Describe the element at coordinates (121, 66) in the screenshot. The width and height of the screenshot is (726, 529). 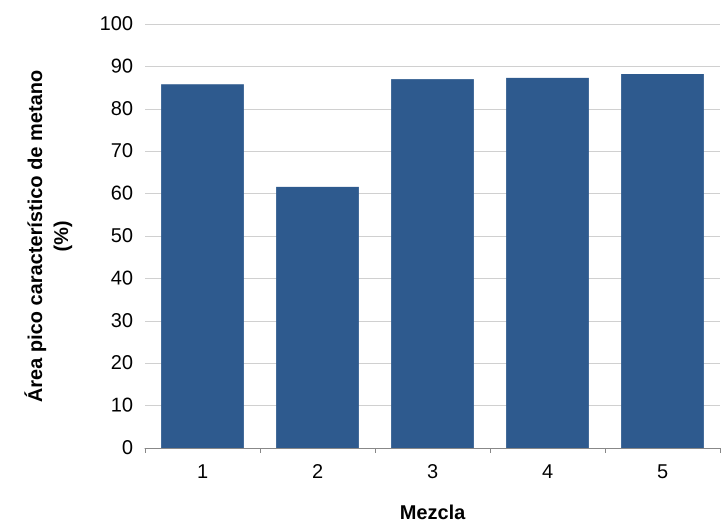
I see `y-tick-label: 90` at that location.